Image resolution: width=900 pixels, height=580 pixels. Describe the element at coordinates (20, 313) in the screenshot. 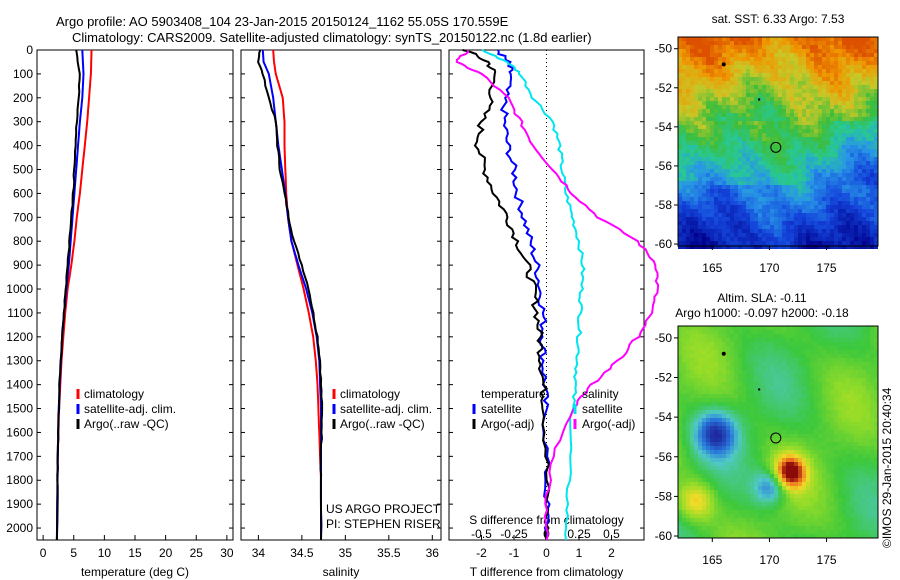

I see `depth-tick-label: 1100` at that location.